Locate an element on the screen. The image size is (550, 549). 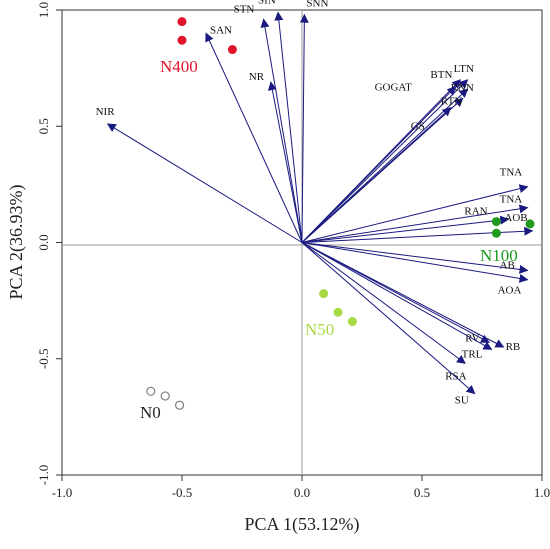
loading-label-sin: SIN is located at coordinates (267, 3).